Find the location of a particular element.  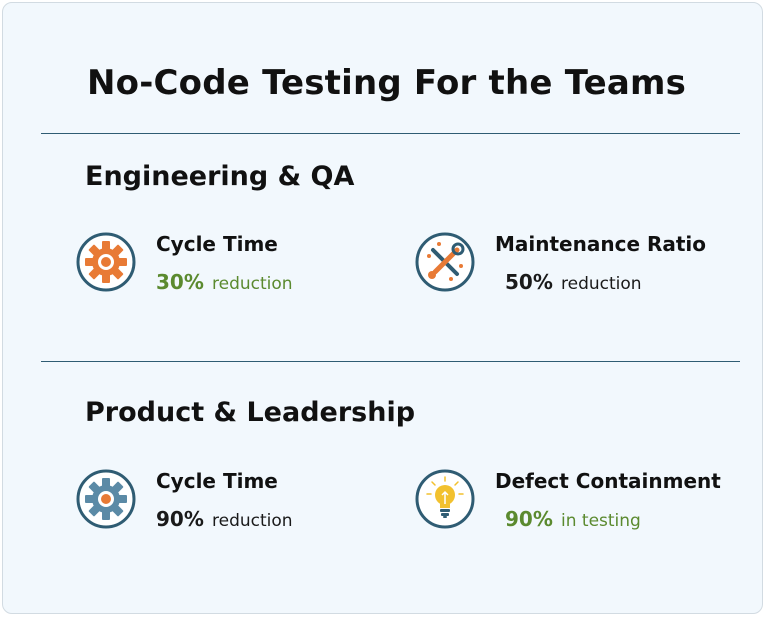

blue-gear-icon is located at coordinates (106, 499).